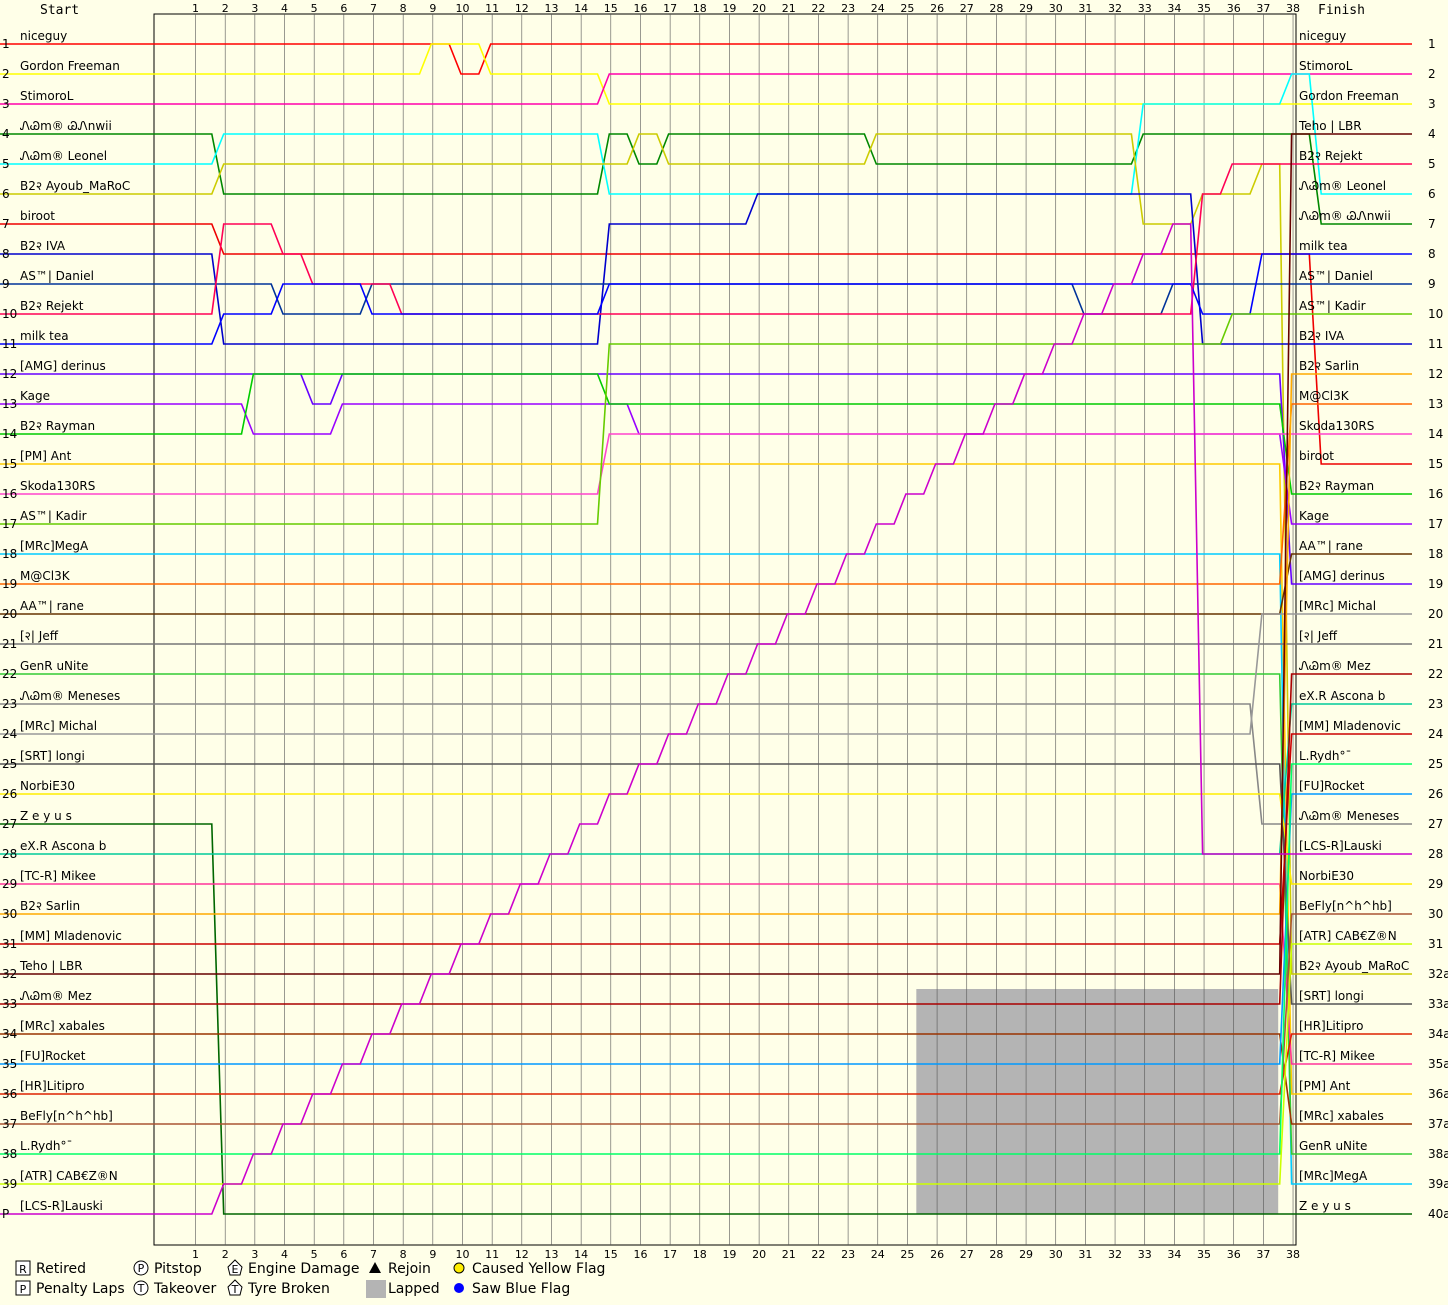  I want to click on lap-tick-label: 24, so click(878, 8).